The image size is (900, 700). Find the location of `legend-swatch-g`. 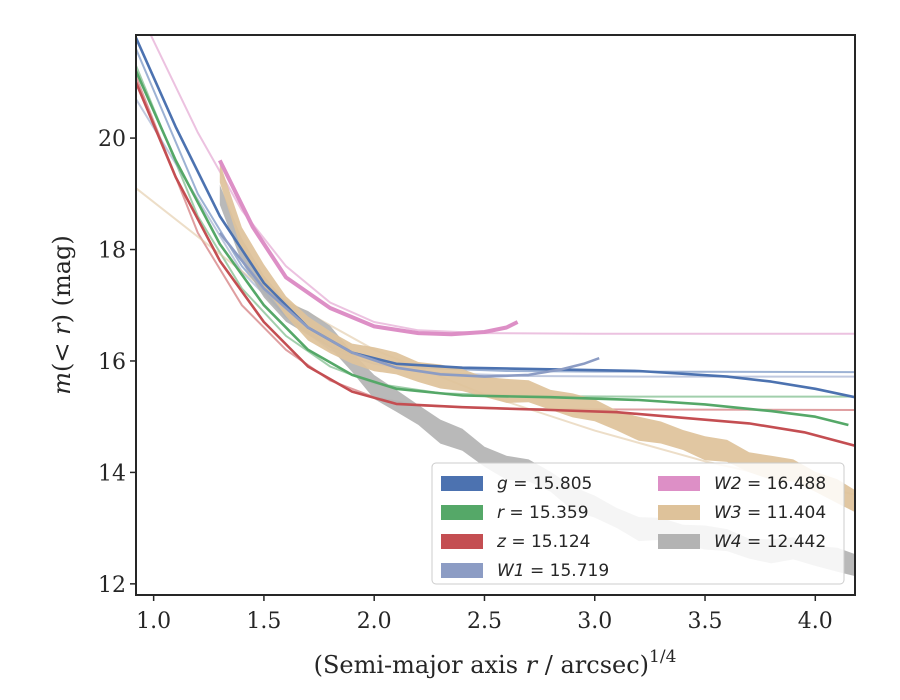

legend-swatch-g is located at coordinates (462, 483).